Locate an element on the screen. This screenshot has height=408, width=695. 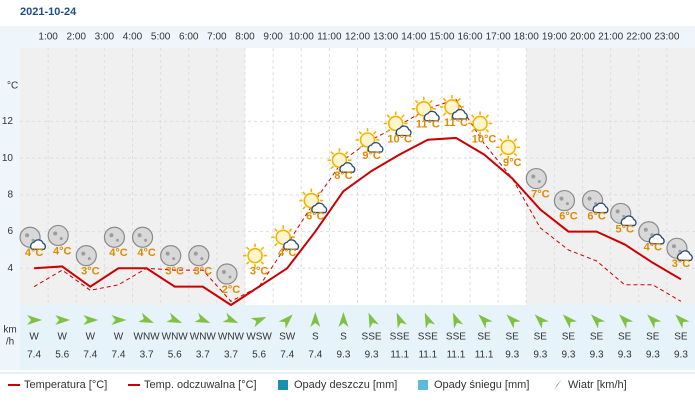
wind-speed: 5.6 is located at coordinates (62, 355).